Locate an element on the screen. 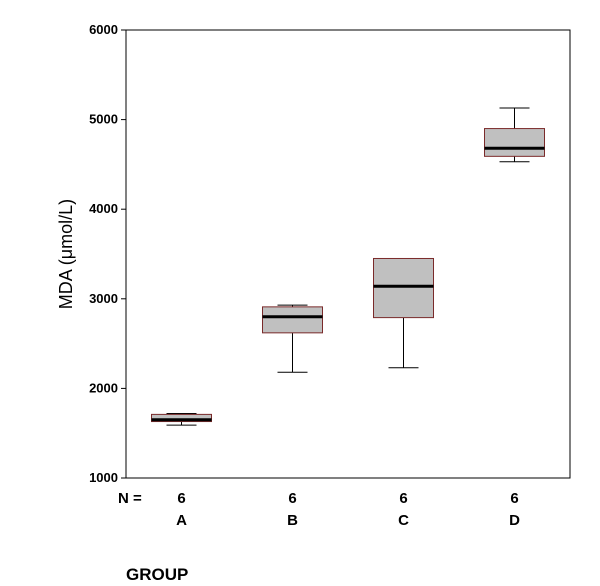 This screenshot has height=586, width=600. category-label: B is located at coordinates (292, 520).